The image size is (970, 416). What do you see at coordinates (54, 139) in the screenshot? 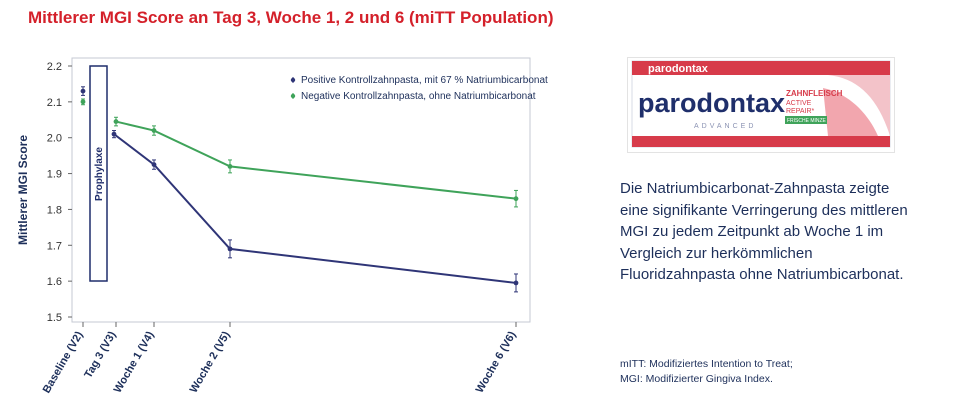
I see `y-tick-label: 2.0` at bounding box center [54, 139].